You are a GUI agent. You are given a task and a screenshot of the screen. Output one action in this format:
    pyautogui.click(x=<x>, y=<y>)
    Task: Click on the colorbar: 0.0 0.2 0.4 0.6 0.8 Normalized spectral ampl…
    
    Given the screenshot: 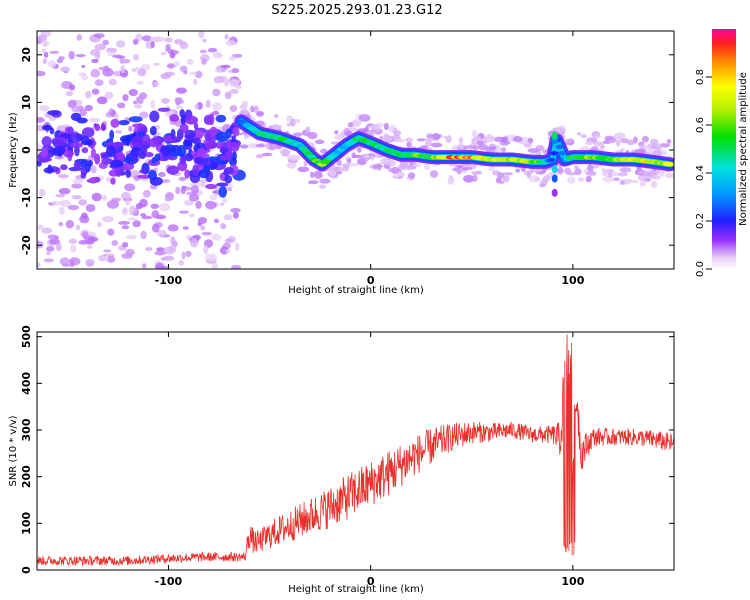 What is the action you would take?
    pyautogui.click(x=722, y=153)
    